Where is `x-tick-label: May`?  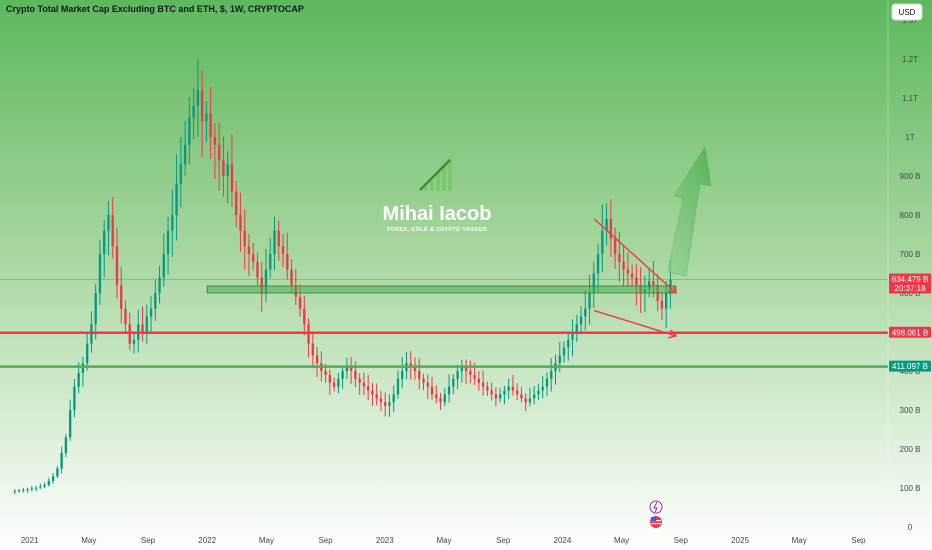 x-tick-label: May is located at coordinates (88, 540).